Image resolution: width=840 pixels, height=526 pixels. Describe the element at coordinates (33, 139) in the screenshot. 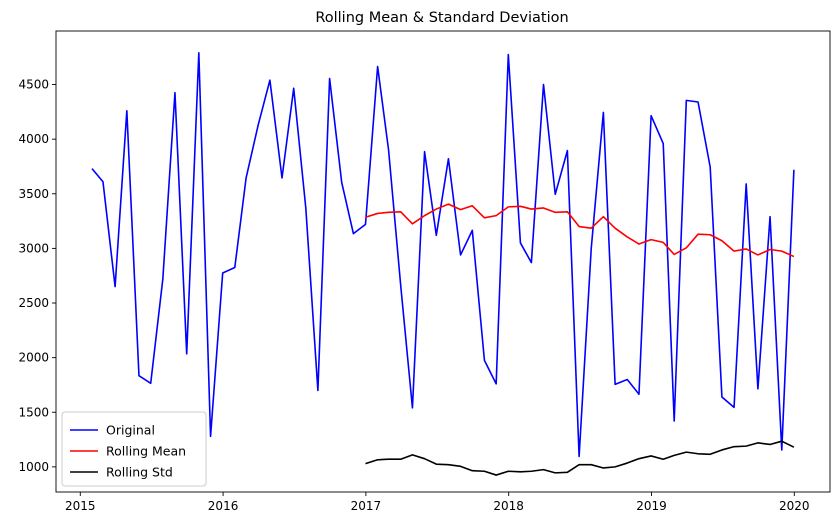

I see `y-tick-label: 4000` at that location.